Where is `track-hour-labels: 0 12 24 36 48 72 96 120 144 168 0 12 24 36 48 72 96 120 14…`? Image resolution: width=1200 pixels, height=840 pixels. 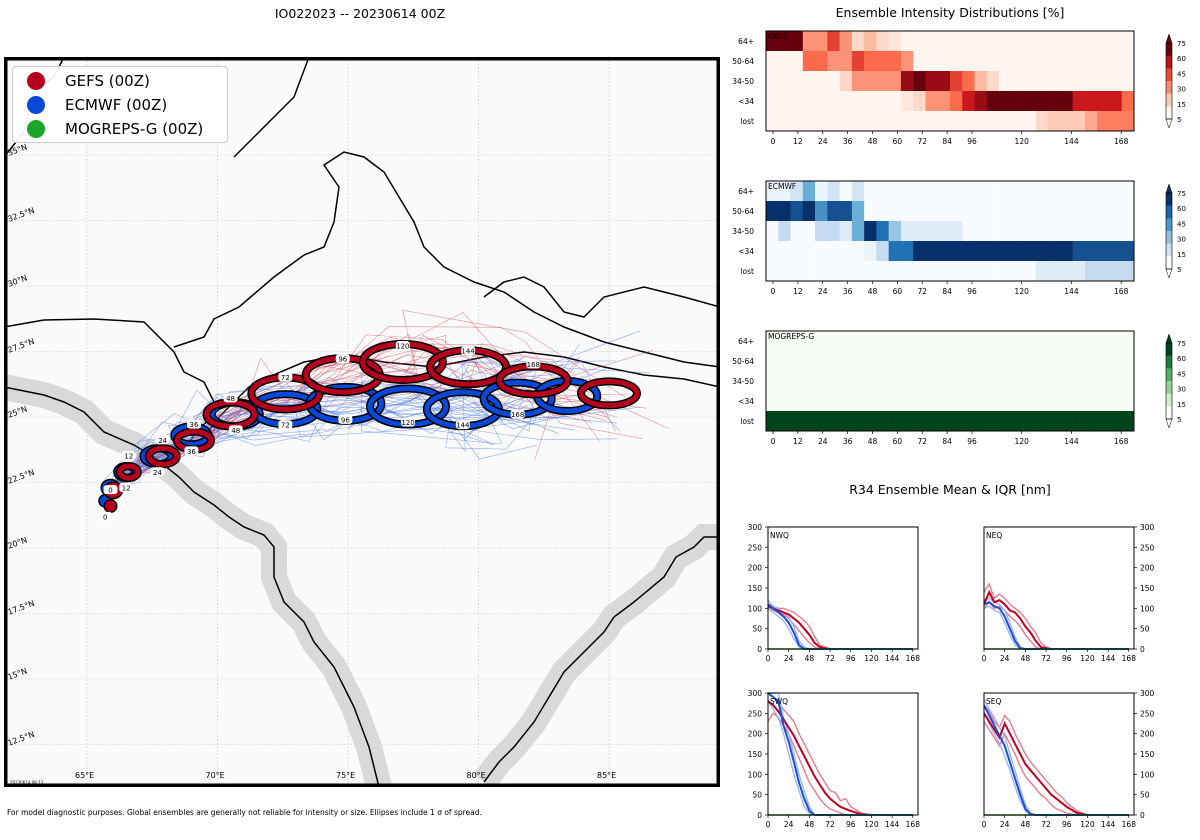
track-hour-labels: 0 12 24 36 48 72 96 120 144 168 0 12 24 36 48 72 96 120 14… is located at coordinates (319, 430).